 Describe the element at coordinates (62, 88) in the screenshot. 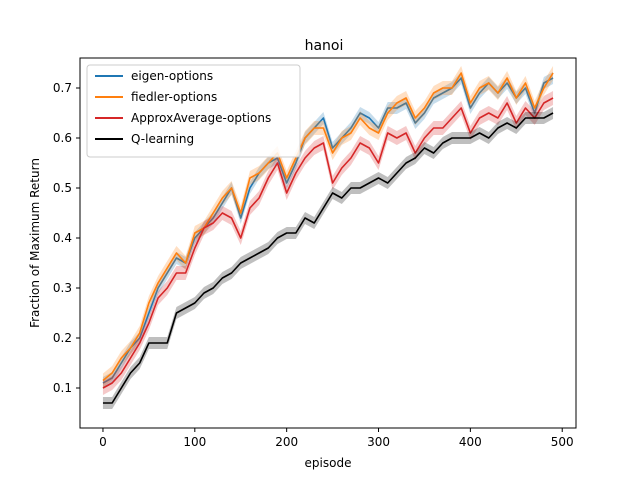

I see `y-tick-label: 0.7` at that location.